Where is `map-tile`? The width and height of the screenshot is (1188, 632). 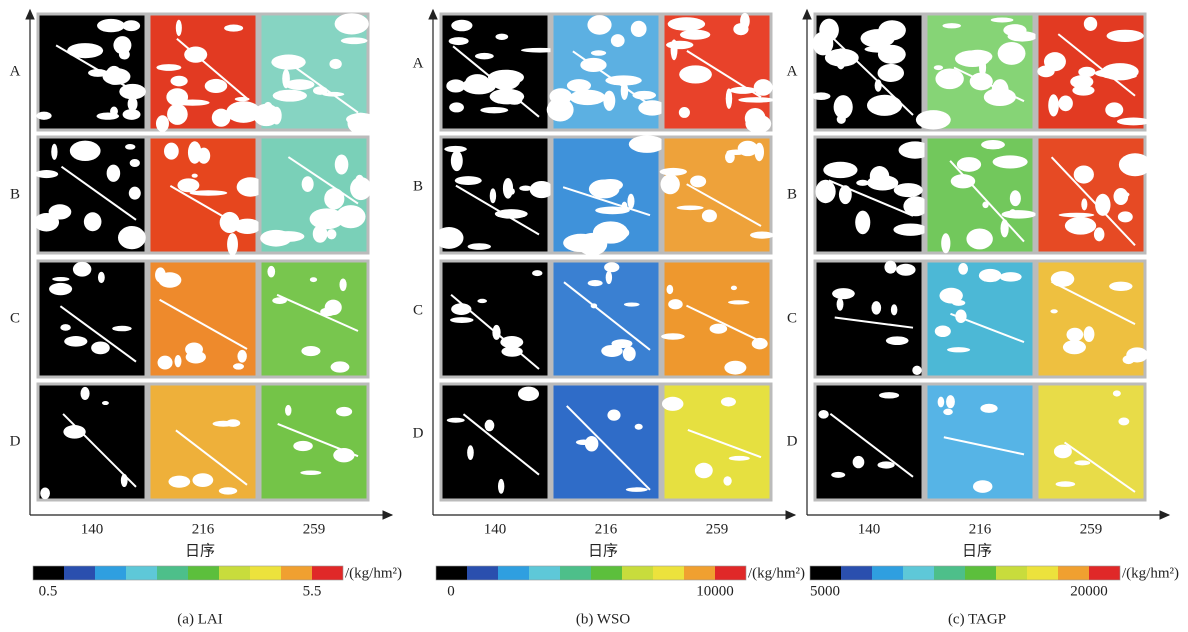
map-tile is located at coordinates (495, 442).